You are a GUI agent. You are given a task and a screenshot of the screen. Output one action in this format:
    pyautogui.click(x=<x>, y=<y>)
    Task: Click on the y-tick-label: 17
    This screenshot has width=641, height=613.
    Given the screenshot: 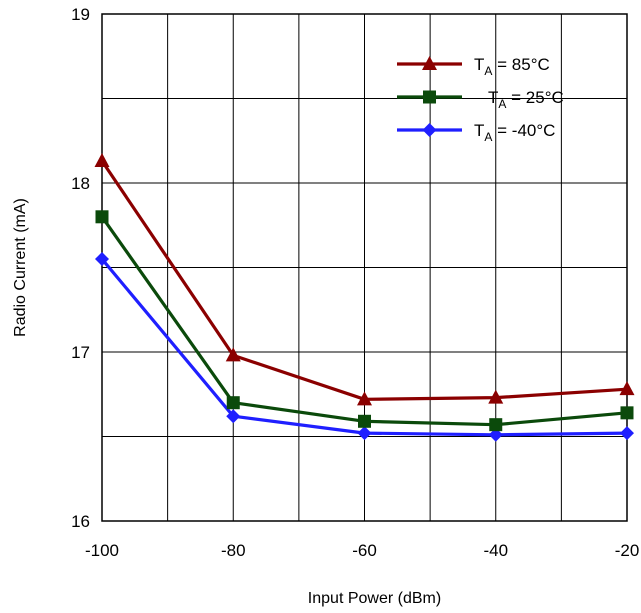 What is the action you would take?
    pyautogui.click(x=80, y=352)
    